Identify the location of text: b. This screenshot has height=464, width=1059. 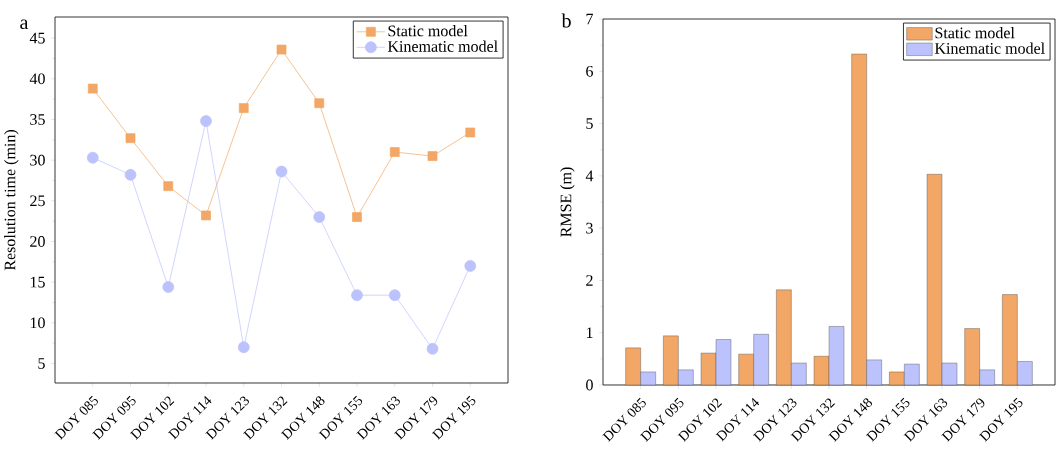
(566, 20).